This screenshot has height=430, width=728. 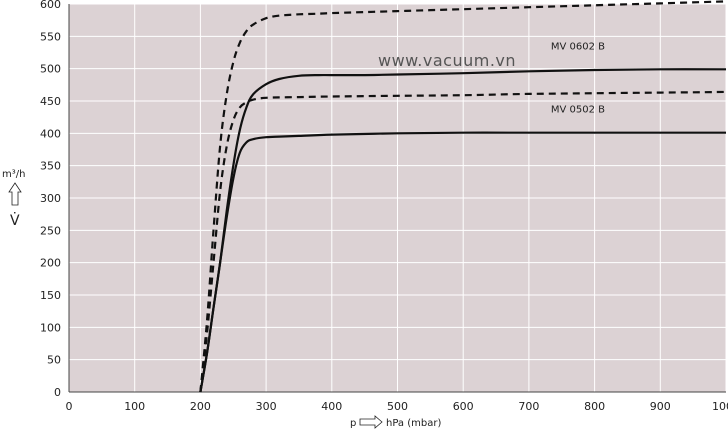 I want to click on y-tick-label: 0, so click(x=57, y=392).